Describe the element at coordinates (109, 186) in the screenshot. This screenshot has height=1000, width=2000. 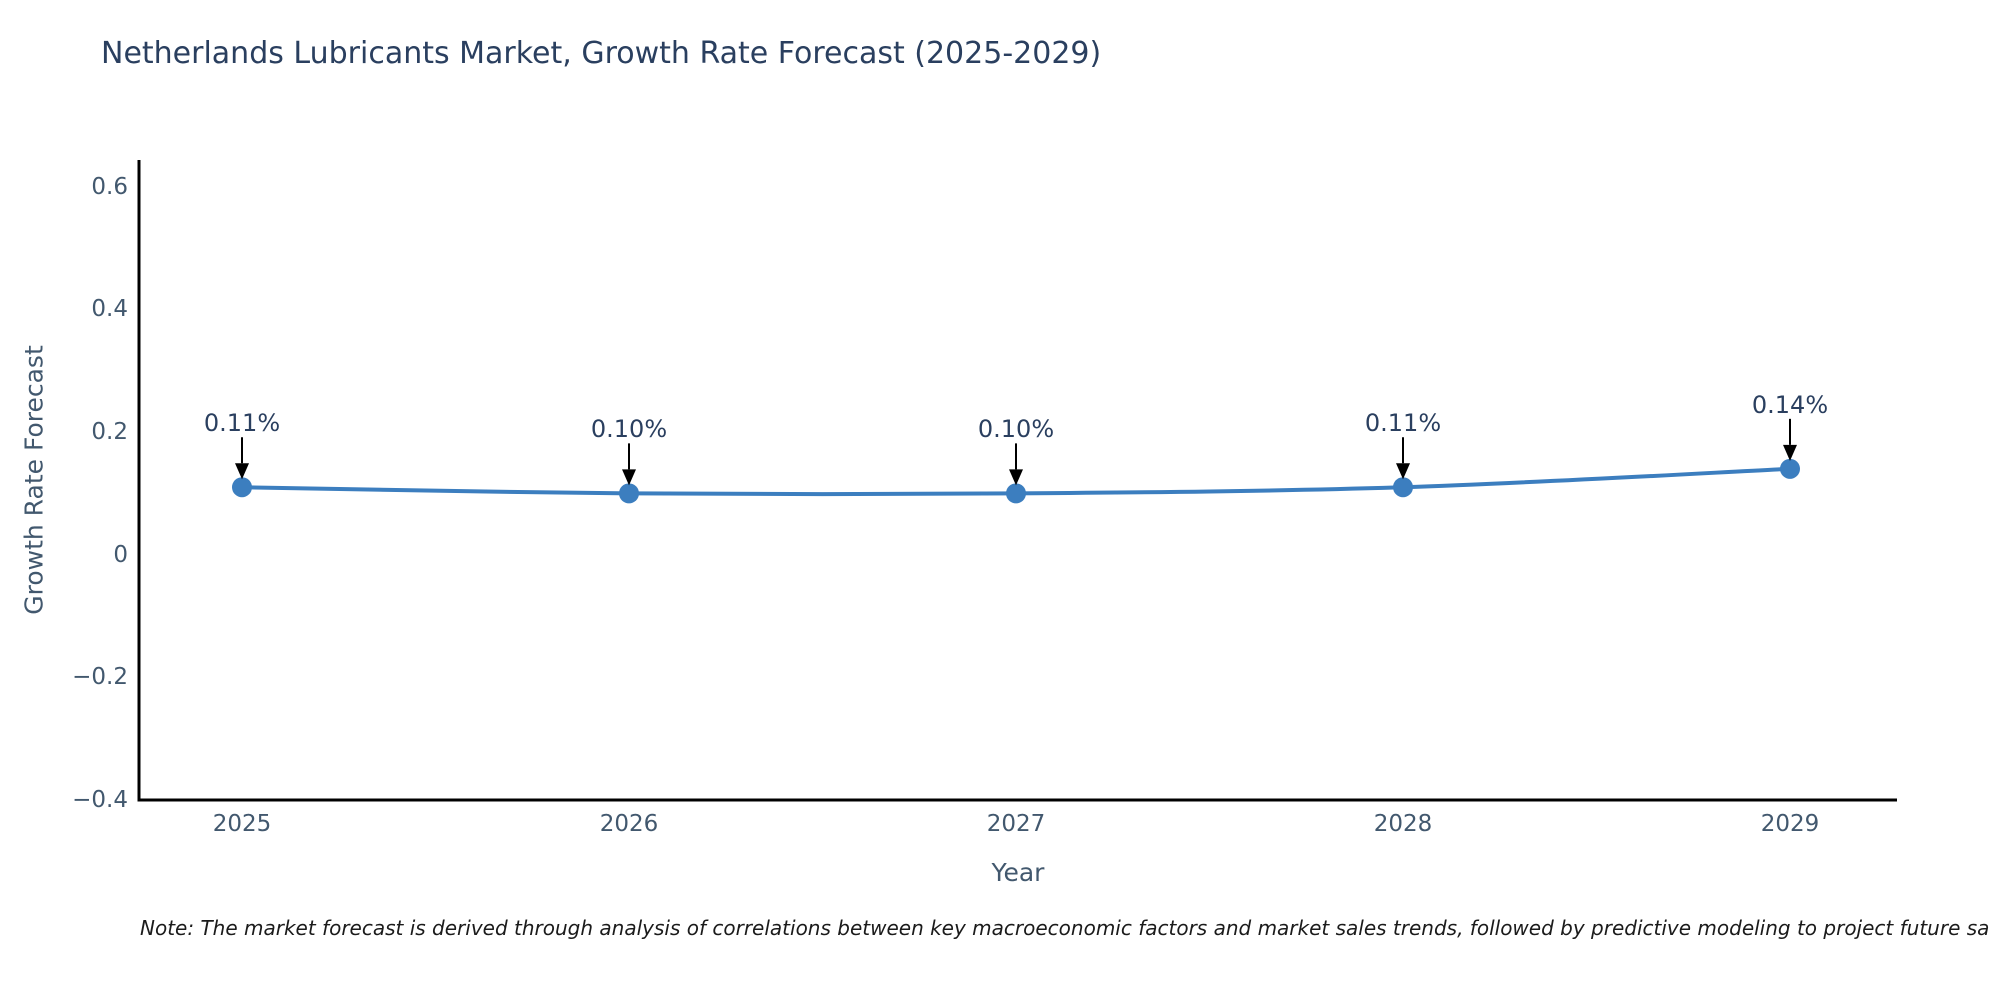
I see `y-tick-label: 0.6` at that location.